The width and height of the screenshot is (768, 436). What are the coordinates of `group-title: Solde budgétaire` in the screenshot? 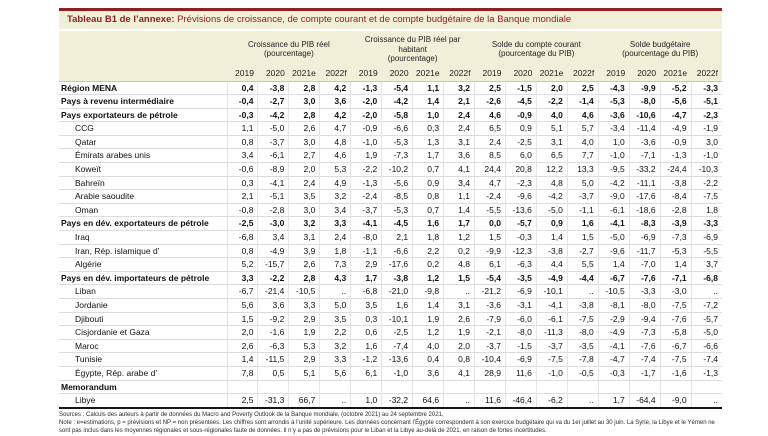 It's located at (660, 44).